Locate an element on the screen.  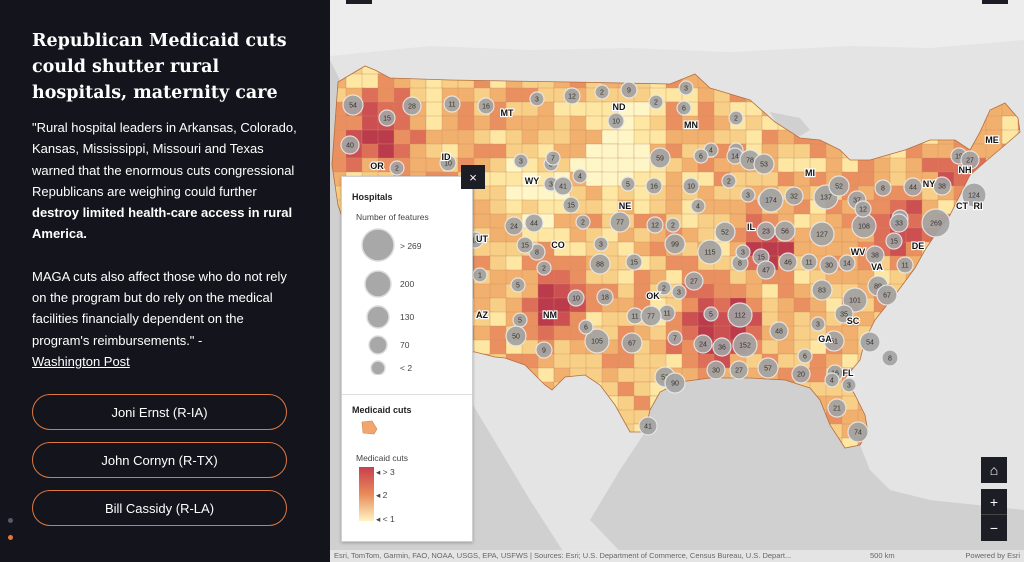
hospital-cluster: 38 is located at coordinates (942, 186).